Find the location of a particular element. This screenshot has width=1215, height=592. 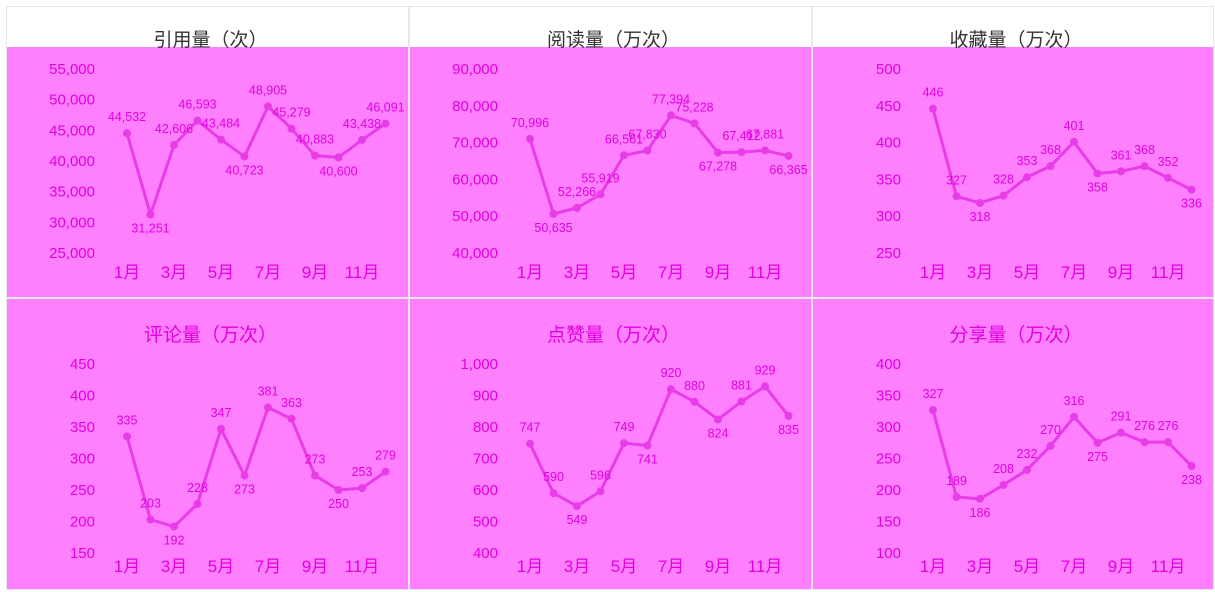

y-tick-label: 60,000 is located at coordinates (475, 179).